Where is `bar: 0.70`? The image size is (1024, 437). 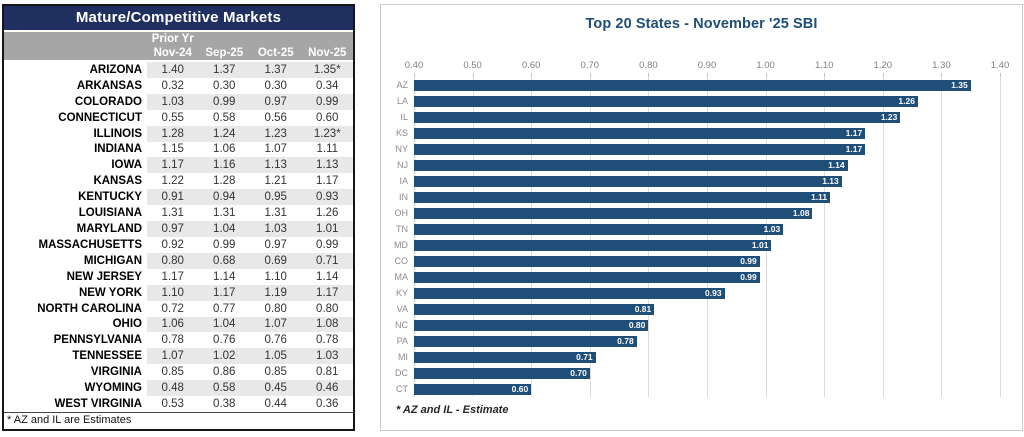
bar: 0.70 is located at coordinates (502, 373).